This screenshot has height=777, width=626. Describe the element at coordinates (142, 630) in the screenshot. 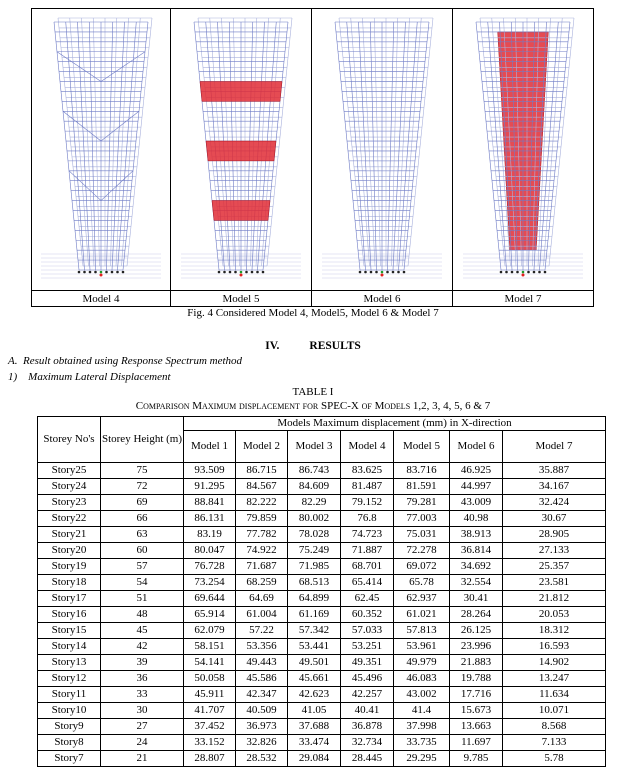

I see `table-cell: 45` at that location.